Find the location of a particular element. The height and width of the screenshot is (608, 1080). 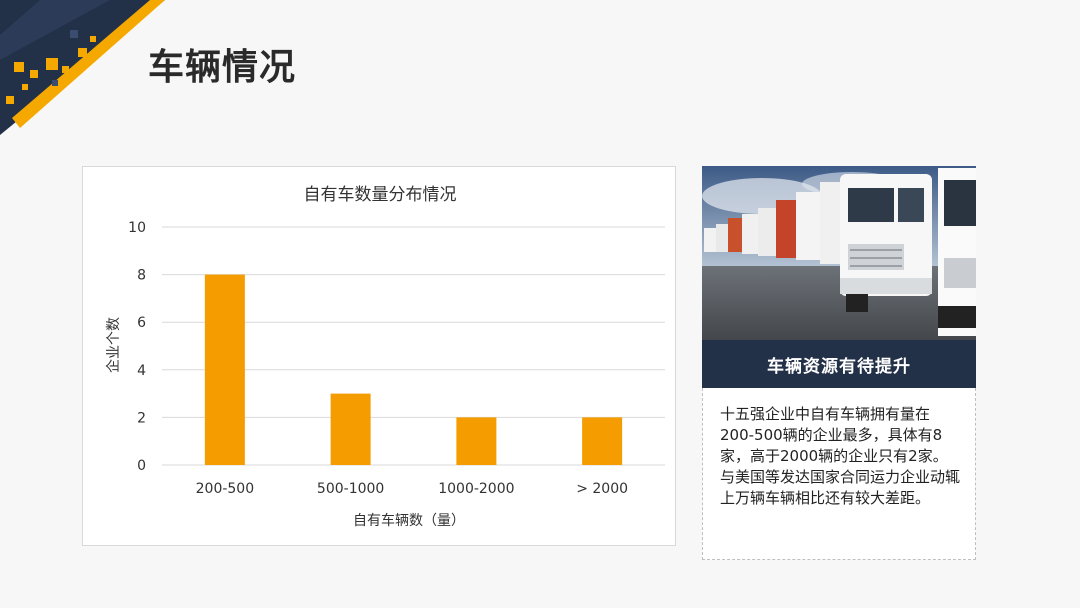

x-axis-label: 自有车辆数（量） is located at coordinates (409, 520).